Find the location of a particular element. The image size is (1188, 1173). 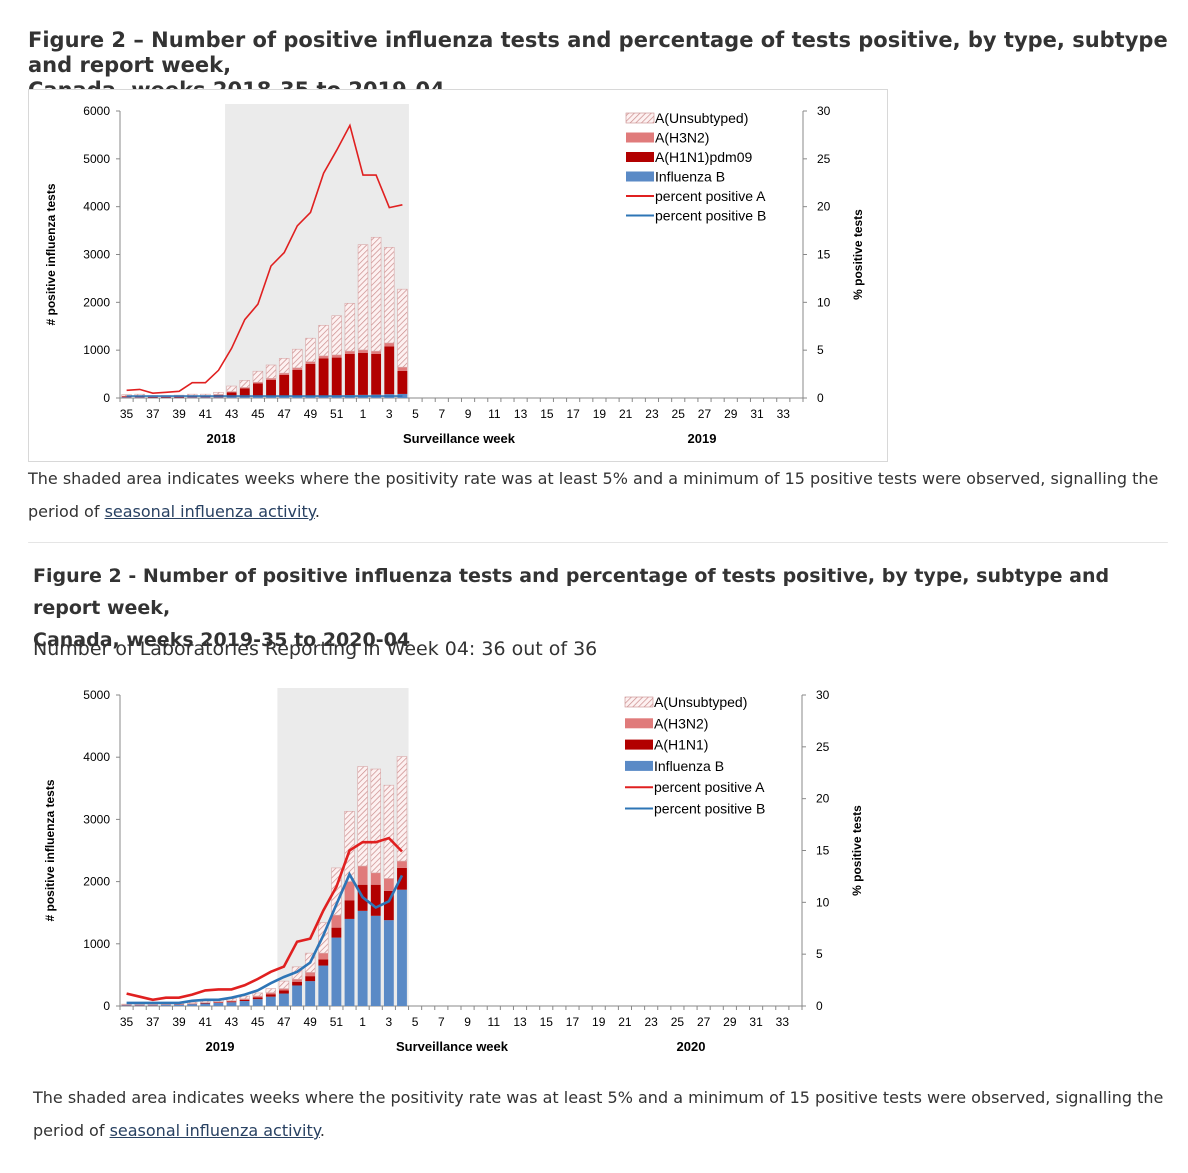

seasonal-influenza-activity-link-2: seasonal influenza activity is located at coordinates (214, 1130).